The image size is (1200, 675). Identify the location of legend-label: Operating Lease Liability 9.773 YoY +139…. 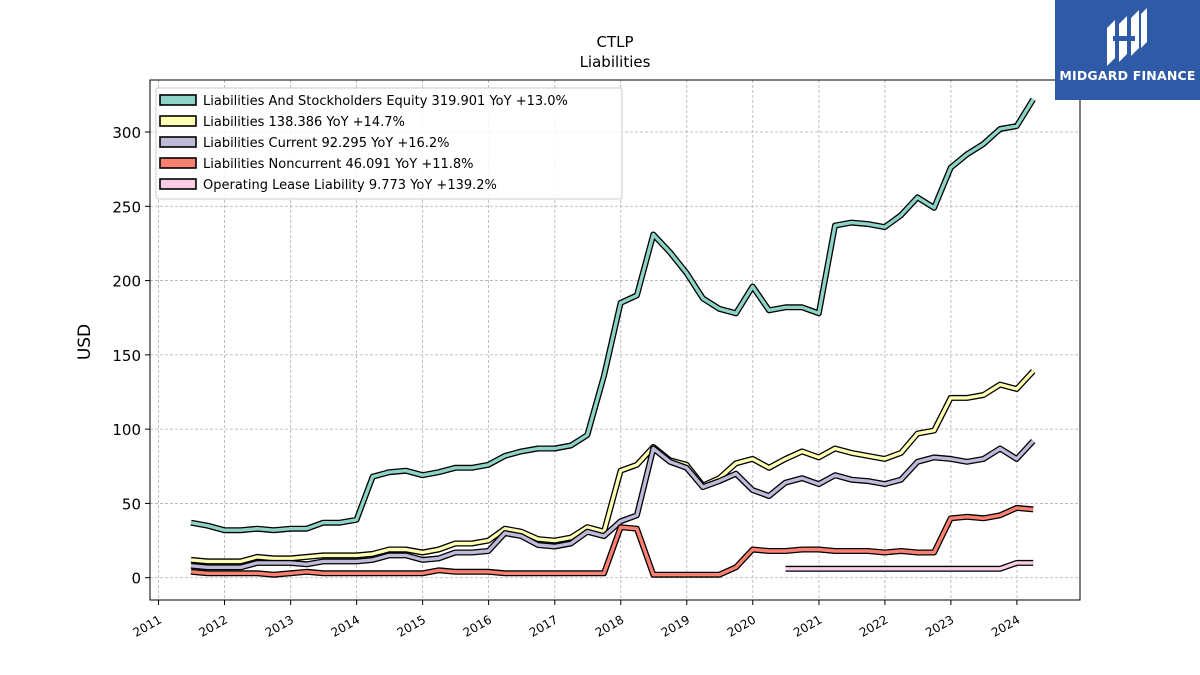
(350, 185).